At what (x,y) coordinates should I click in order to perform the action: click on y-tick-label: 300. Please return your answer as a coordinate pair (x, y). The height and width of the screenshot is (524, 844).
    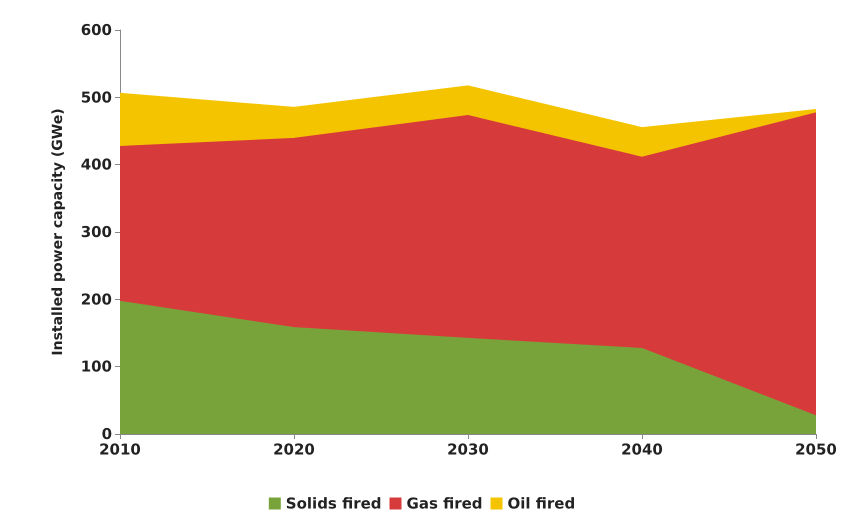
    Looking at the image, I should click on (96, 232).